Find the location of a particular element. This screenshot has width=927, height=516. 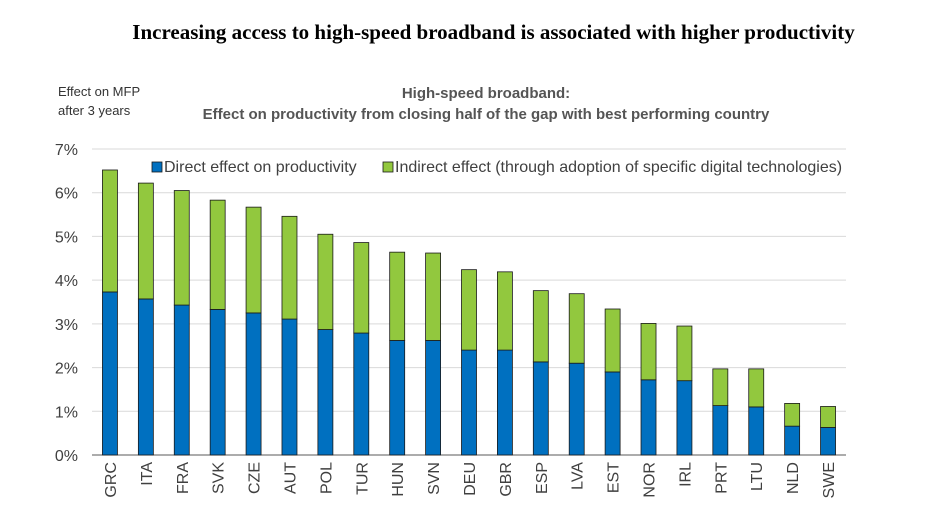

y-axis-label-line1: Effect on MFP is located at coordinates (99, 91).